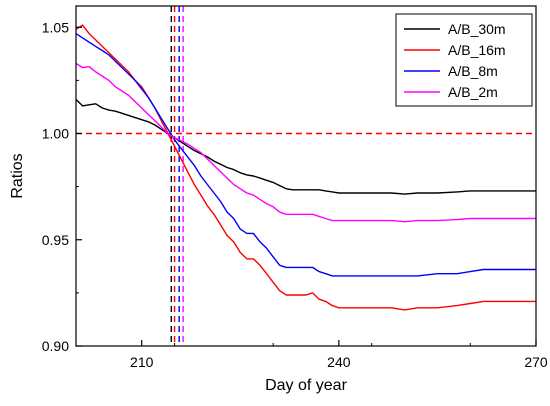  I want to click on y-tick-label: 1.05, so click(55, 27).